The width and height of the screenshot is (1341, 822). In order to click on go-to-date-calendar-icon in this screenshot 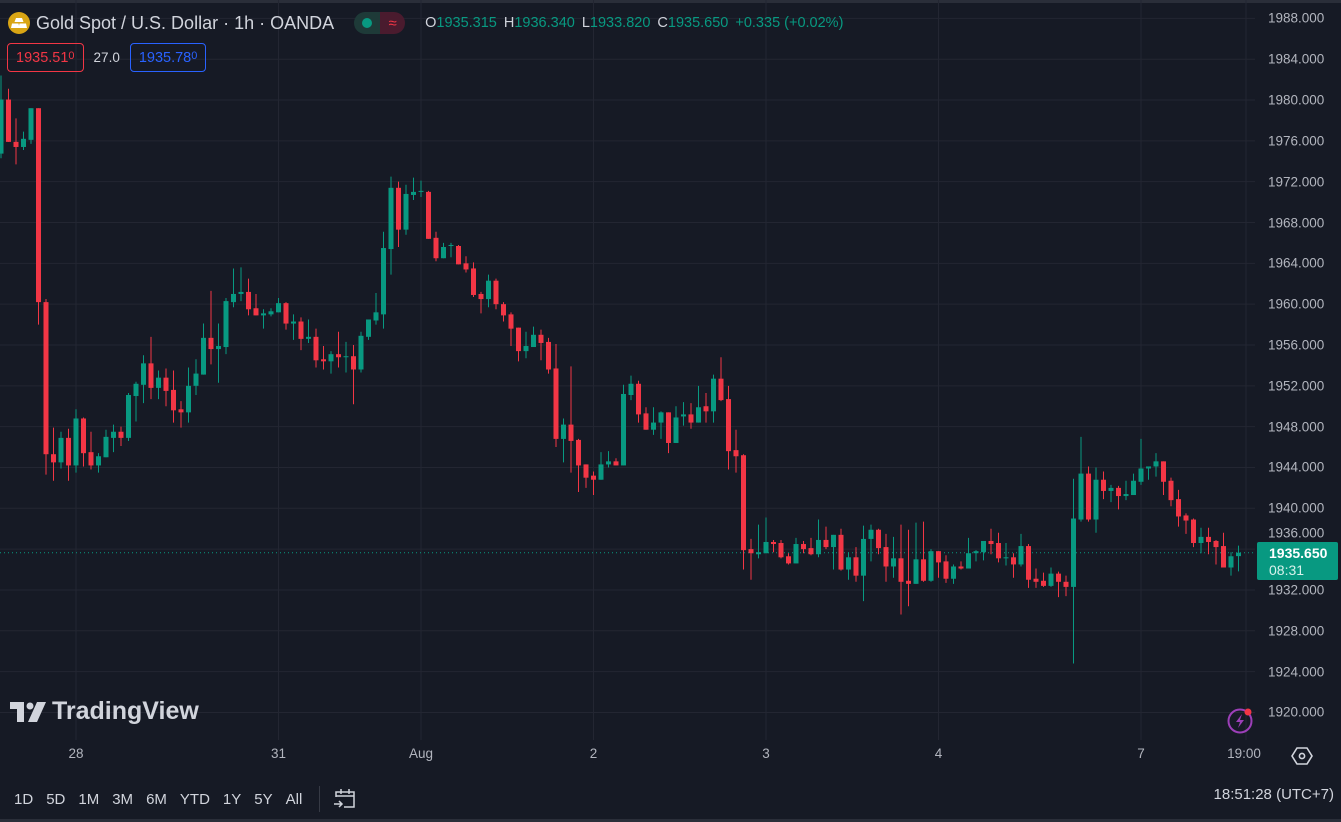, I will do `click(345, 799)`.